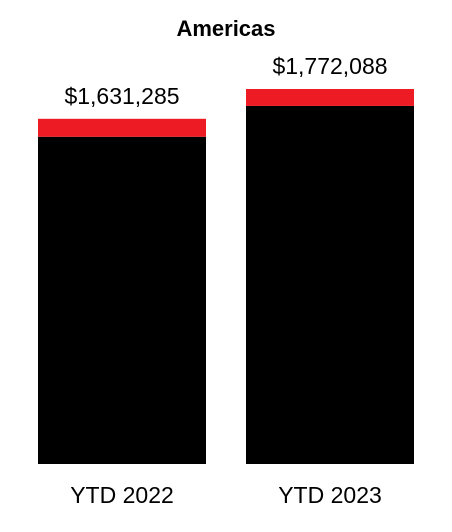 The image size is (452, 532). I want to click on total-label: $1,772,088, so click(329, 66).